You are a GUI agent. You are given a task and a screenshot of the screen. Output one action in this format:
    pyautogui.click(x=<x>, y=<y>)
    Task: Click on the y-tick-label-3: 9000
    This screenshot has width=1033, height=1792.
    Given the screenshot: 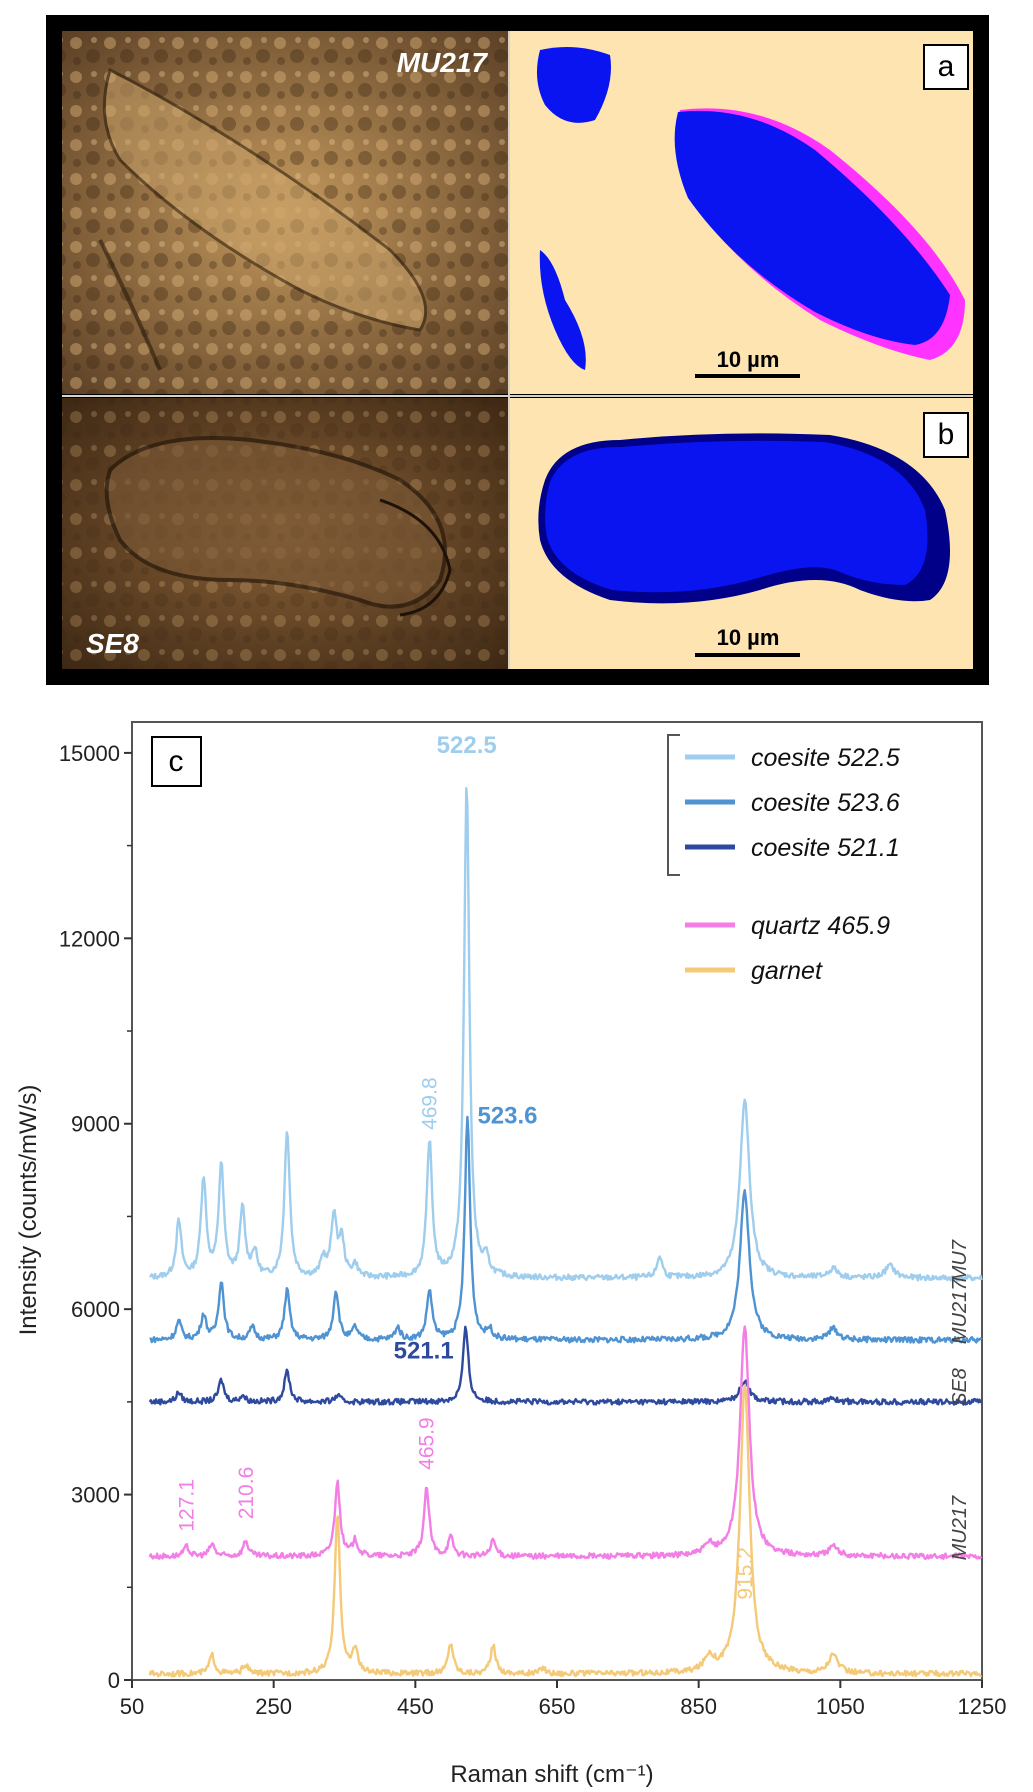 What is the action you would take?
    pyautogui.click(x=95, y=1124)
    